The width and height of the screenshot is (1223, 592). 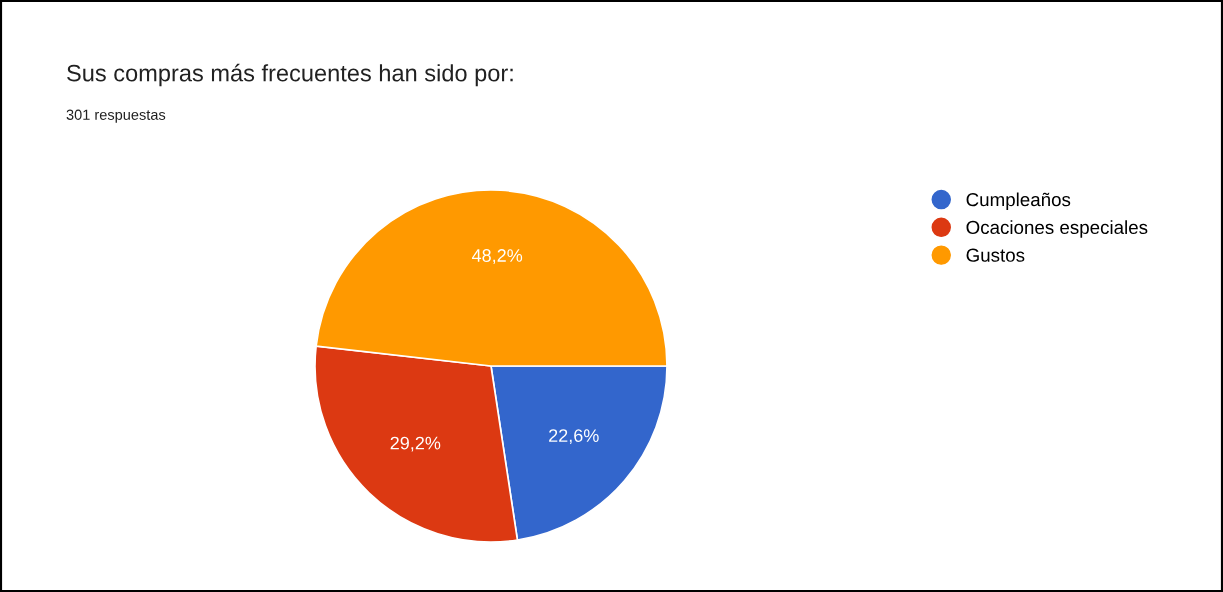 What do you see at coordinates (1018, 201) in the screenshot?
I see `legend-label: Cumpleaños` at bounding box center [1018, 201].